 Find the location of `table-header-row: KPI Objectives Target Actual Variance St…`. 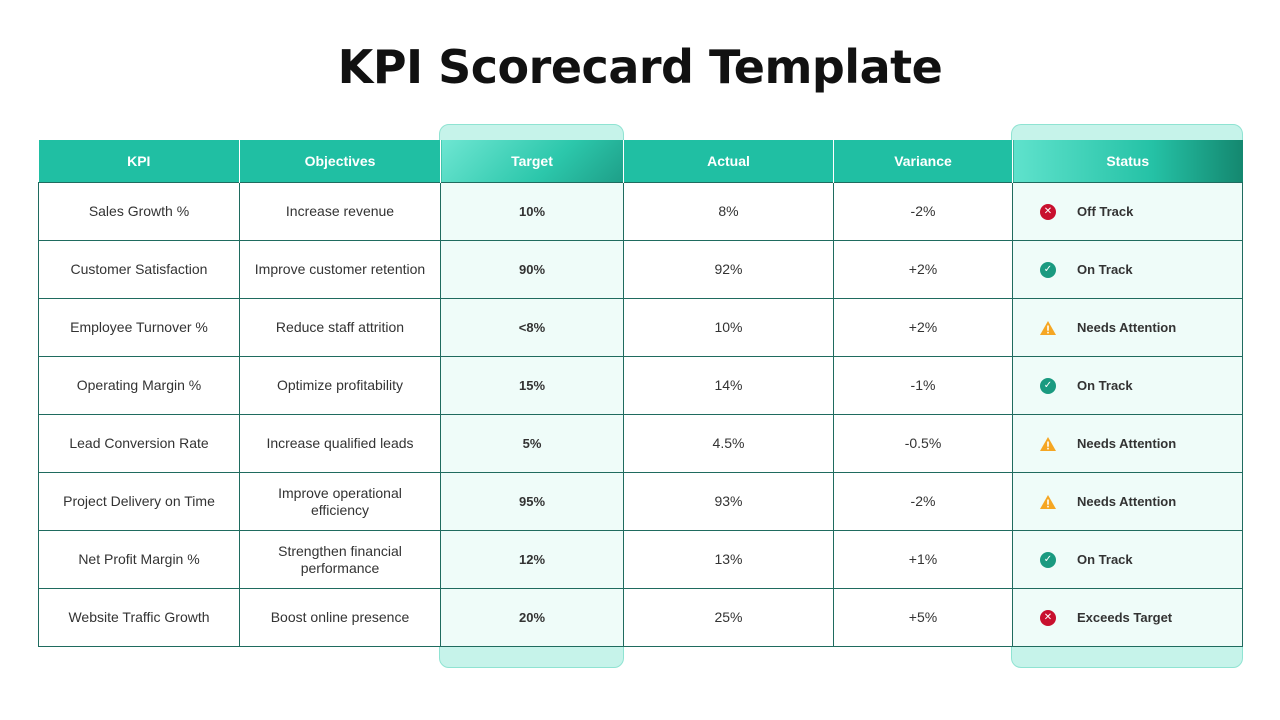

table-header-row: KPI Objectives Target Actual Variance St… is located at coordinates (640, 161).